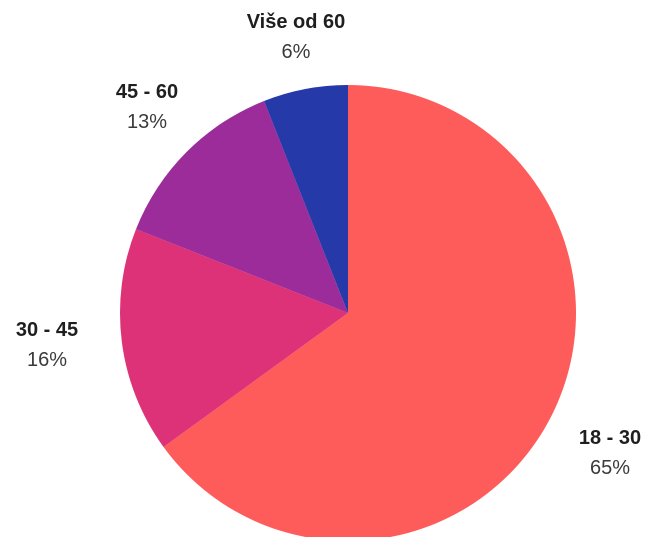 This screenshot has height=537, width=650. What do you see at coordinates (147, 122) in the screenshot?
I see `slice-percent-label: 13%` at bounding box center [147, 122].